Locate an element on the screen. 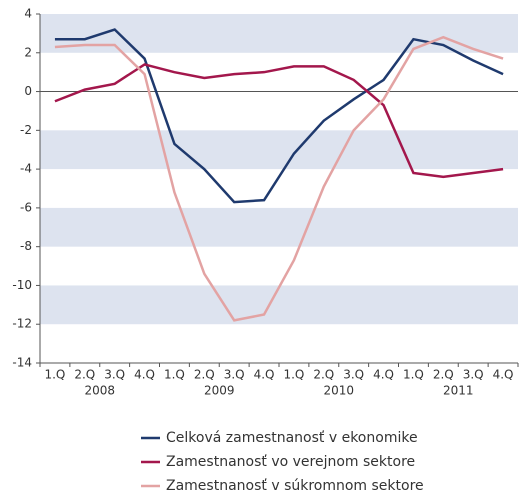 The width and height of the screenshot is (525, 502). y-tick-label: 4 is located at coordinates (28, 14).